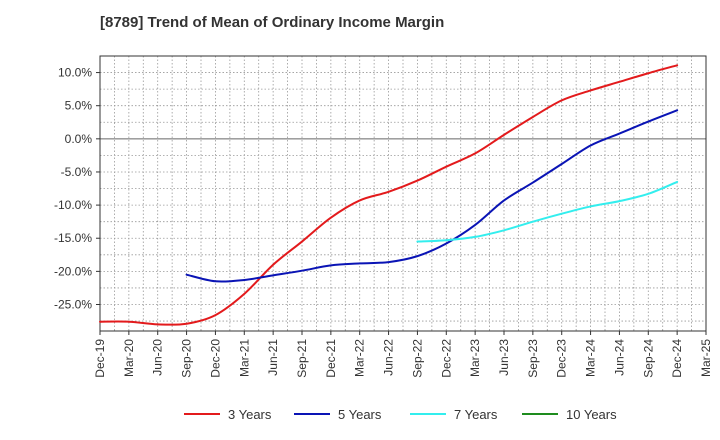  I want to click on legend-item-7-years: 7 Years, so click(453, 414).